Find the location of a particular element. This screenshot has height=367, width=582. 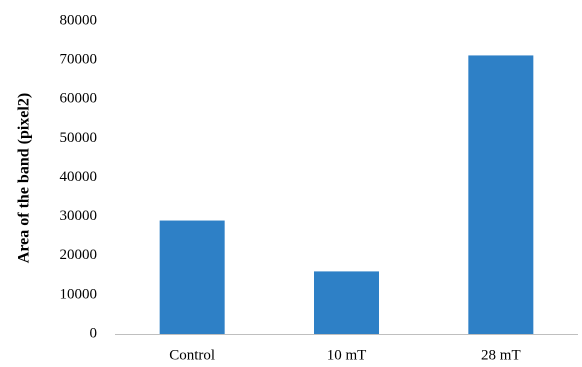

y-tick-label: 0 is located at coordinates (94, 333).